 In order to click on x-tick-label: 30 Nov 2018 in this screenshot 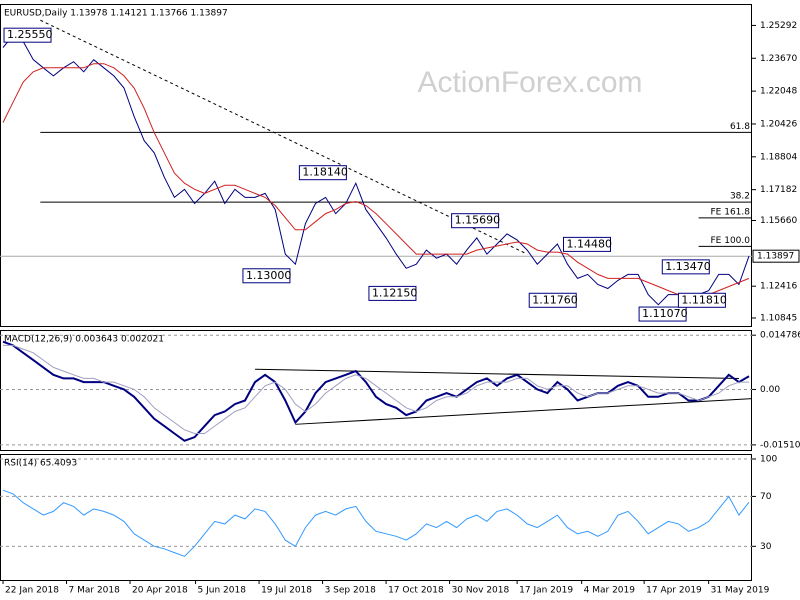, I will do `click(481, 591)`.